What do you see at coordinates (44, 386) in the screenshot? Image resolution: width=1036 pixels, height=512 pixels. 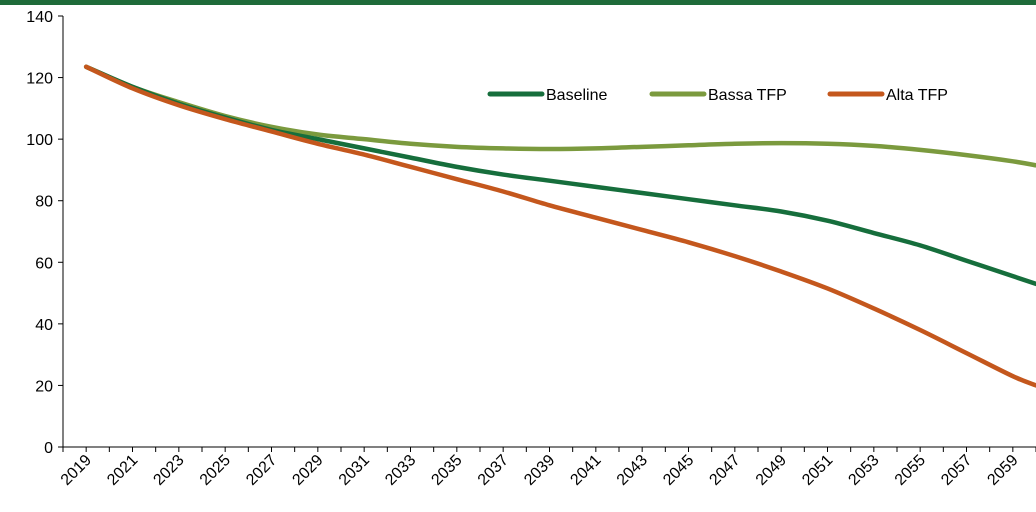 I see `y-tick-label: 20` at bounding box center [44, 386].